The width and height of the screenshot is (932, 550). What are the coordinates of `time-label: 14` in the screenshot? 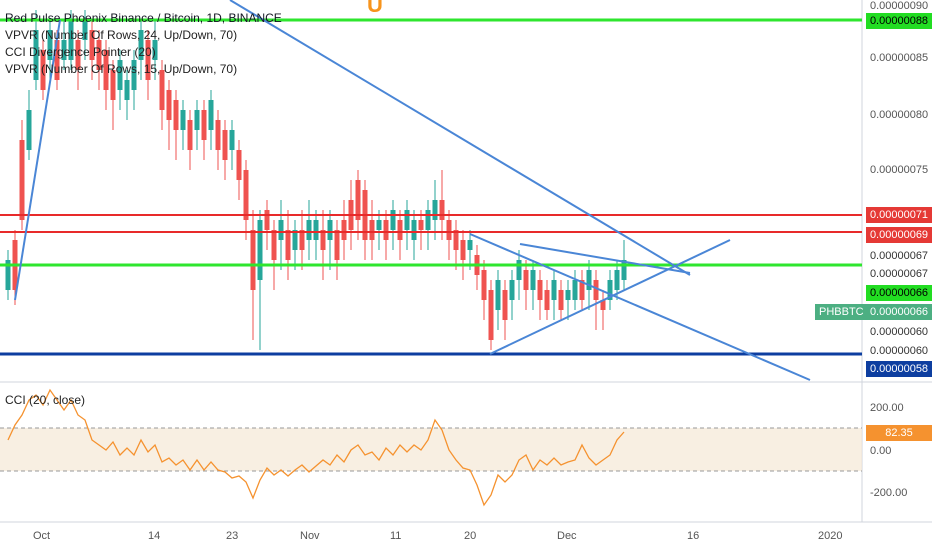 It's located at (154, 536).